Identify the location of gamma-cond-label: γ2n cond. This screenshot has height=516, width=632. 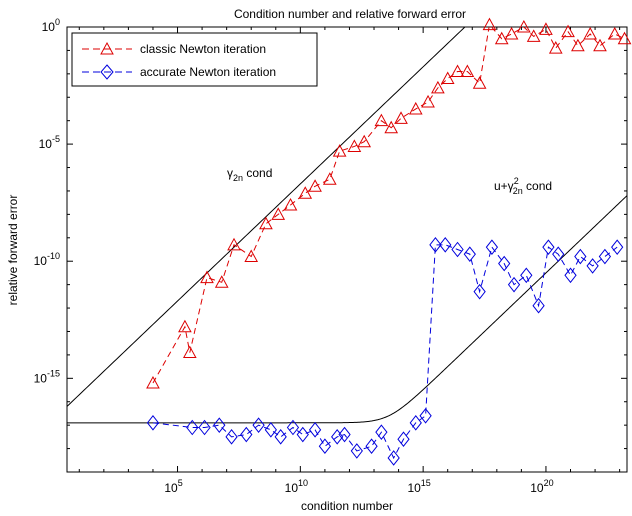
(249, 174).